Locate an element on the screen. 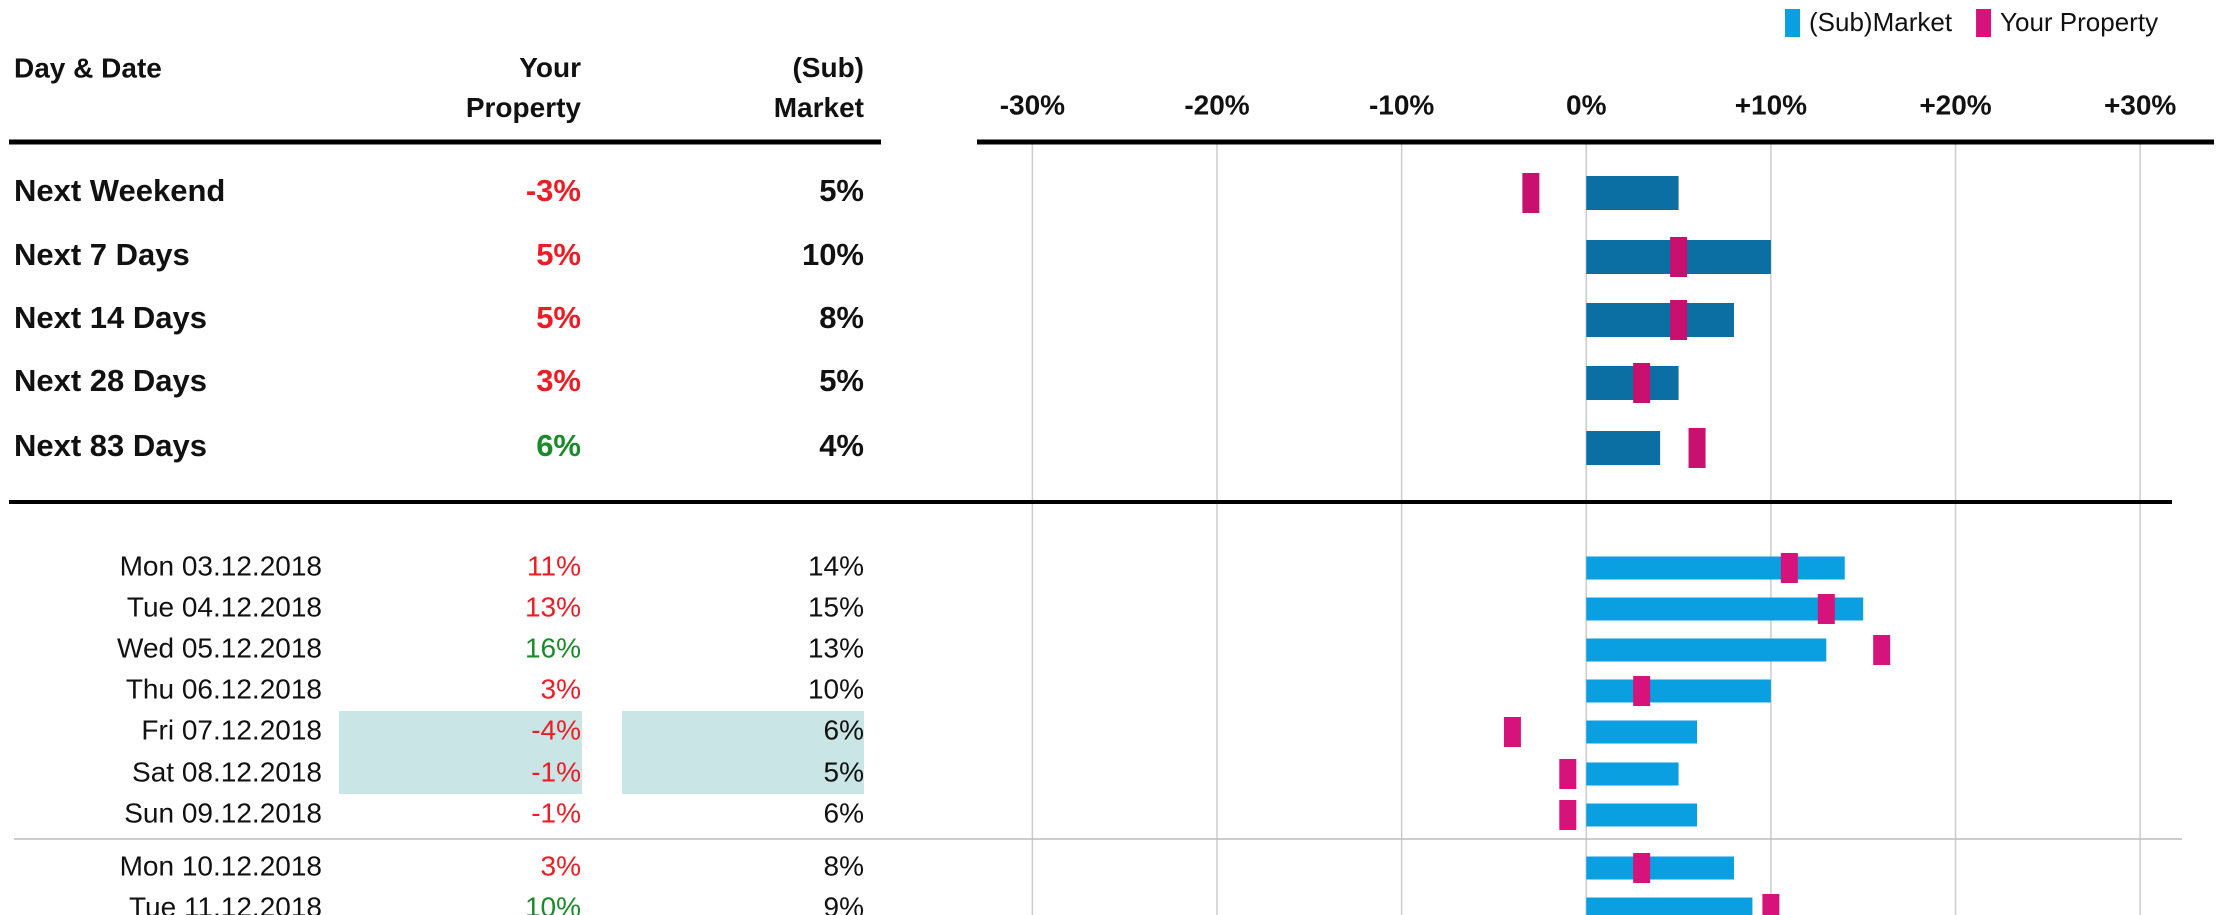  row-label: Sun 09.12.2018 is located at coordinates (223, 812).